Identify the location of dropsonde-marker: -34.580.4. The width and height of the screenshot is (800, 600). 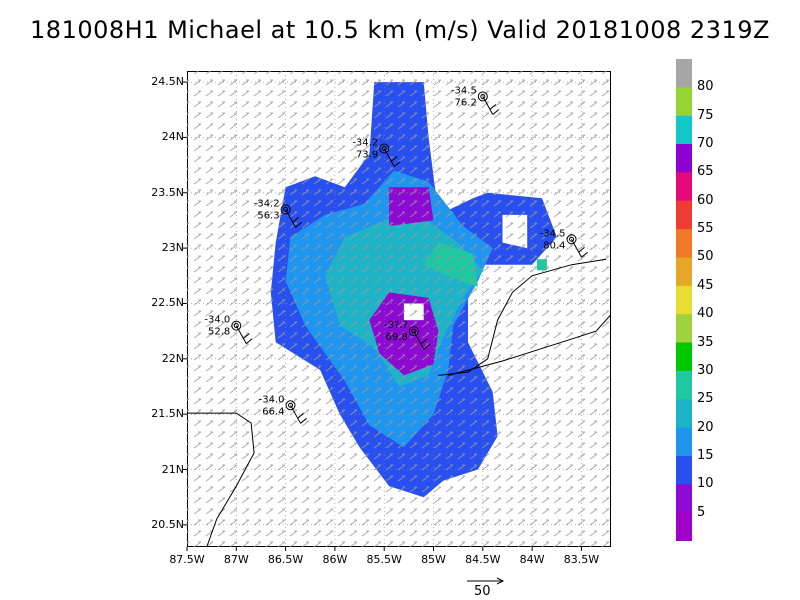
(564, 243).